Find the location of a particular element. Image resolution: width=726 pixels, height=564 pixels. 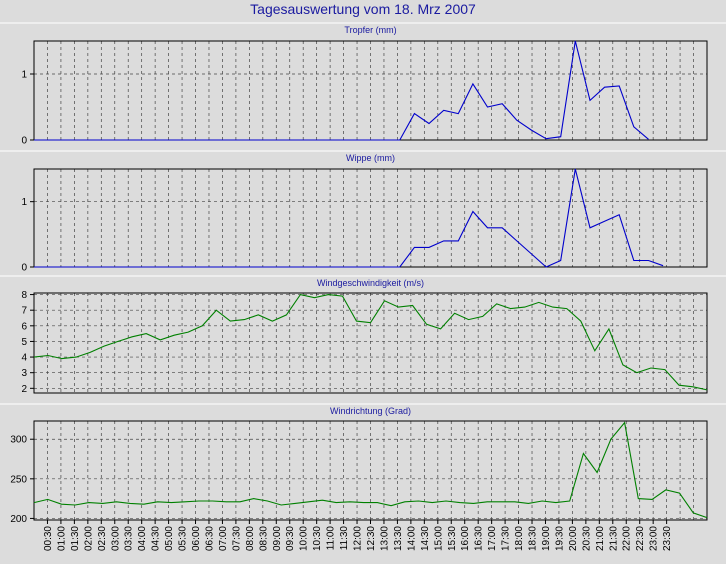

x-tick-label: 01:00 is located at coordinates (61, 538).